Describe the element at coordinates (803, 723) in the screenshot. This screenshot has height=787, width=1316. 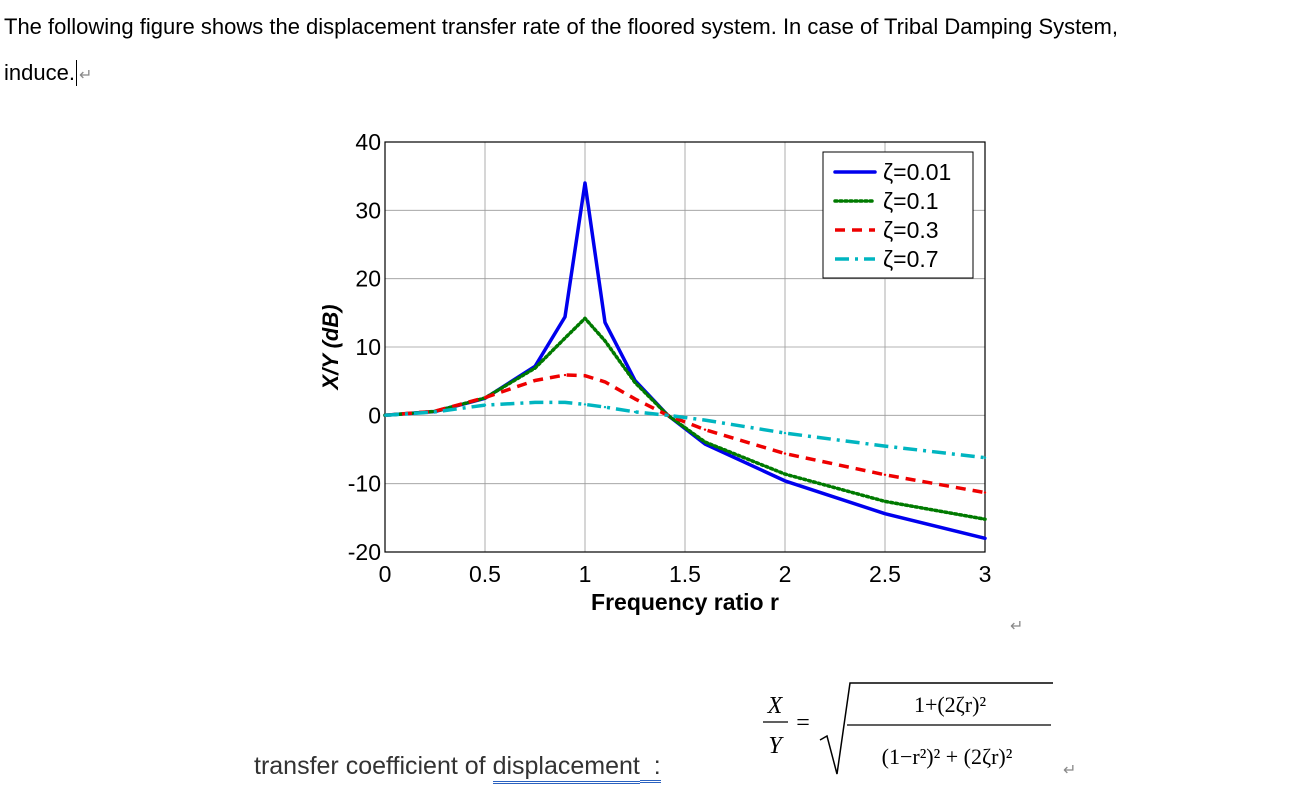
I see `formula-equals: =` at that location.